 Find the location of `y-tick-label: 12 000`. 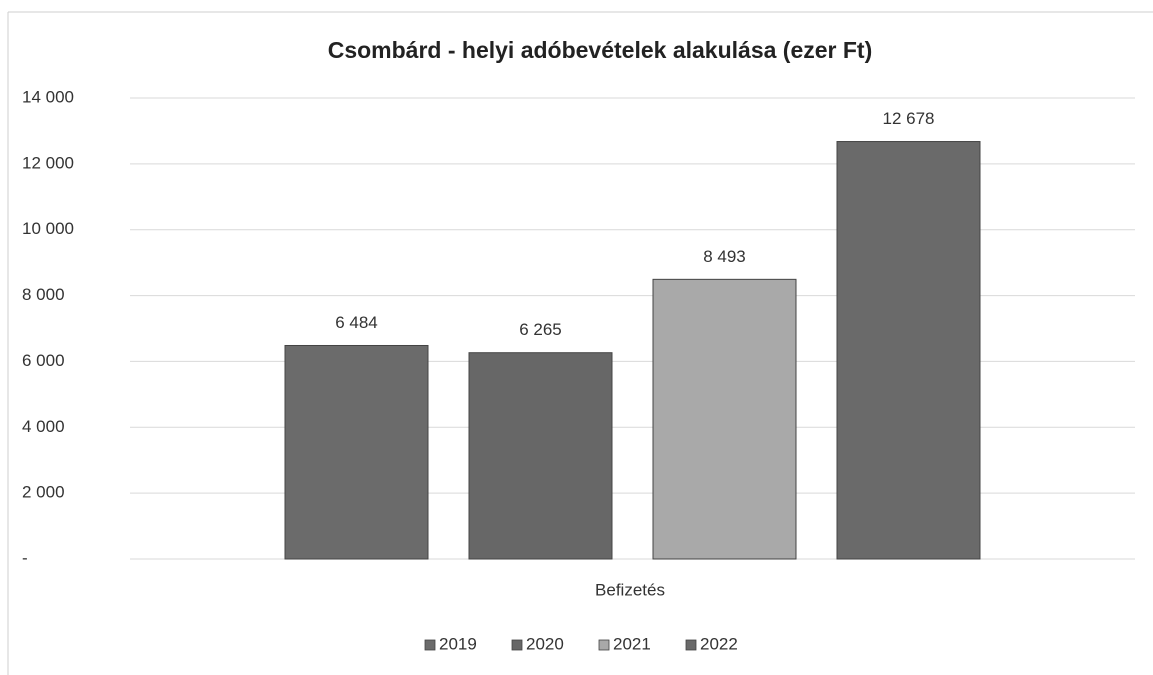

y-tick-label: 12 000 is located at coordinates (48, 162).